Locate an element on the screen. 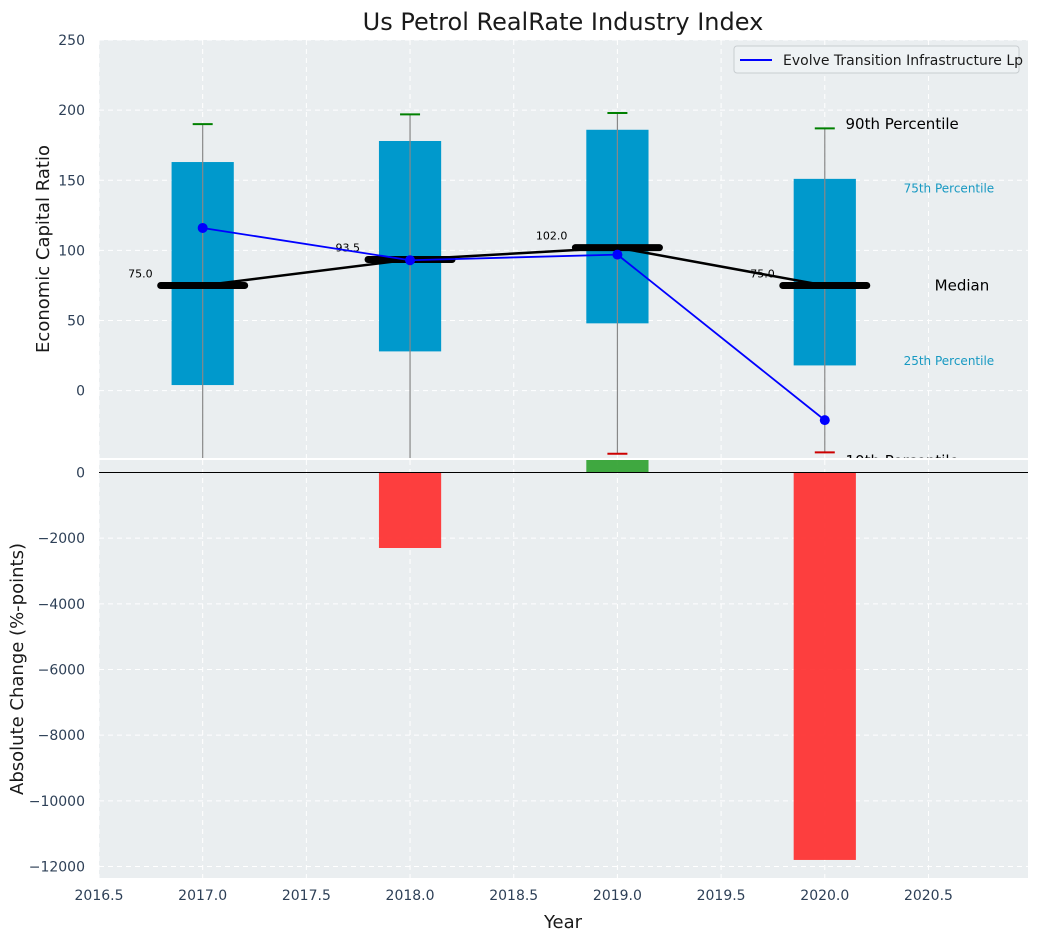 The height and width of the screenshot is (940, 1038). company-series-line is located at coordinates (514, 324).